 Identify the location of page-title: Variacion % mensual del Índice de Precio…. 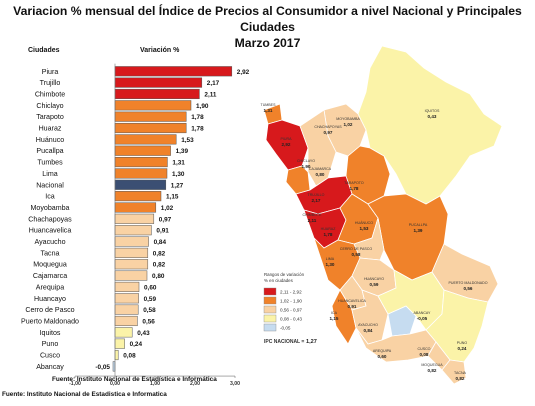
(267, 27).